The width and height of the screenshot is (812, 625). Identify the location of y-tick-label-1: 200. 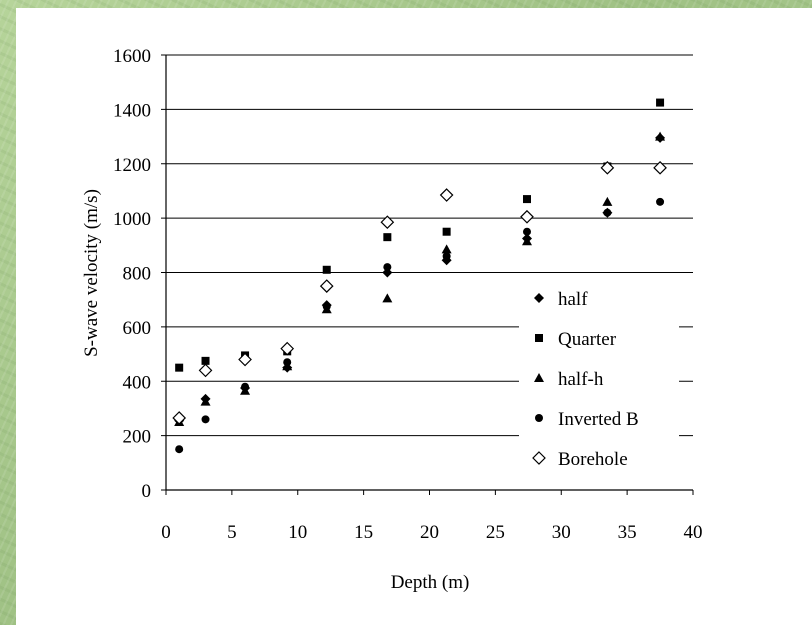
(137, 437).